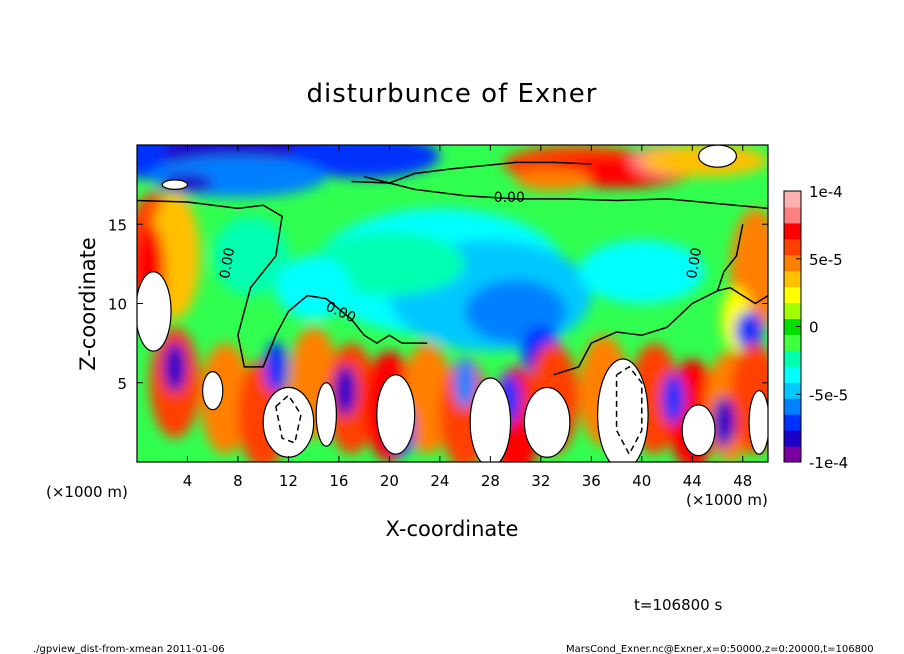 The image size is (904, 654). I want to click on x-axis-unit-left: (×1000 m), so click(87, 492).